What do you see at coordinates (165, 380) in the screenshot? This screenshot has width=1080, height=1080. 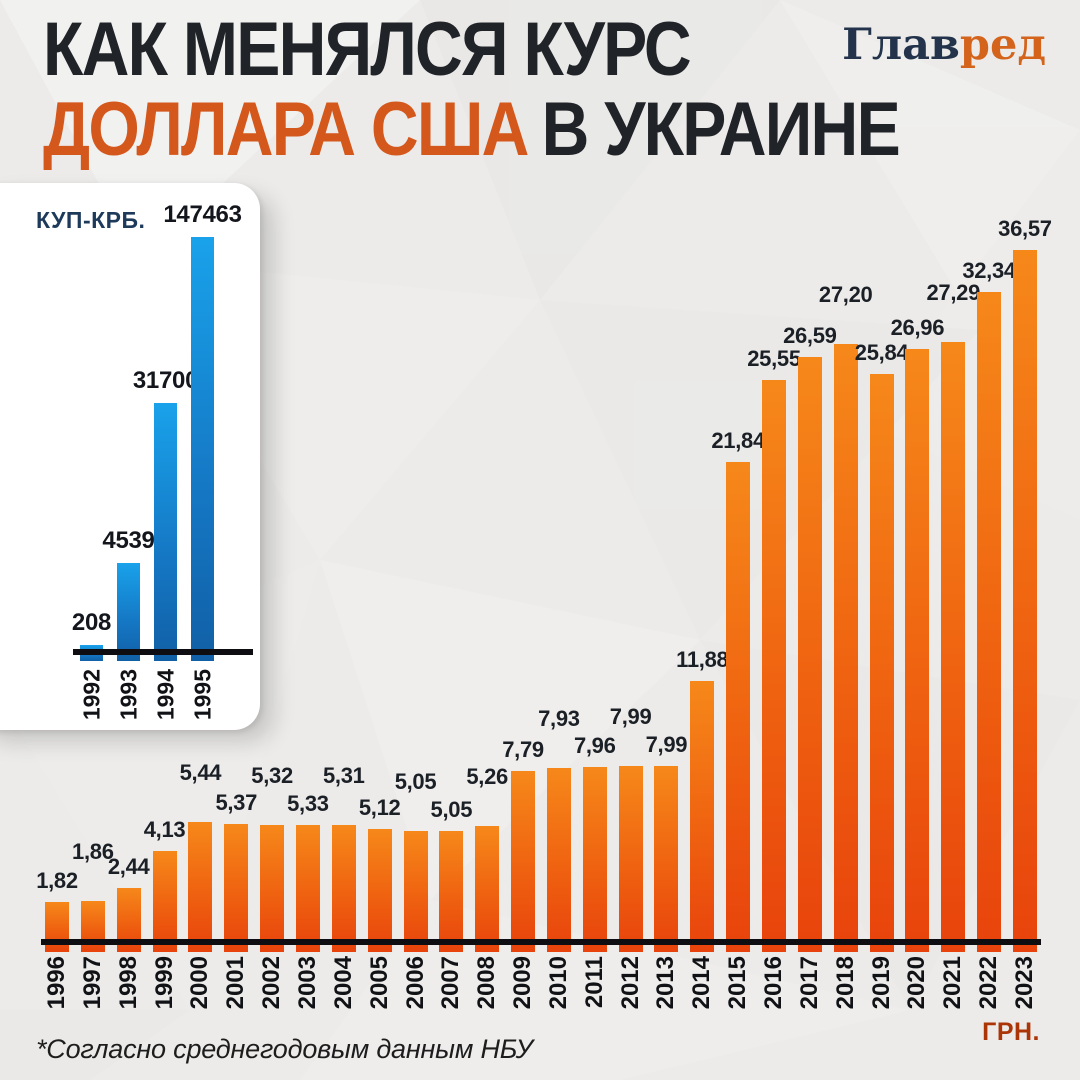 I see `value-label-1994: 31700` at bounding box center [165, 380].